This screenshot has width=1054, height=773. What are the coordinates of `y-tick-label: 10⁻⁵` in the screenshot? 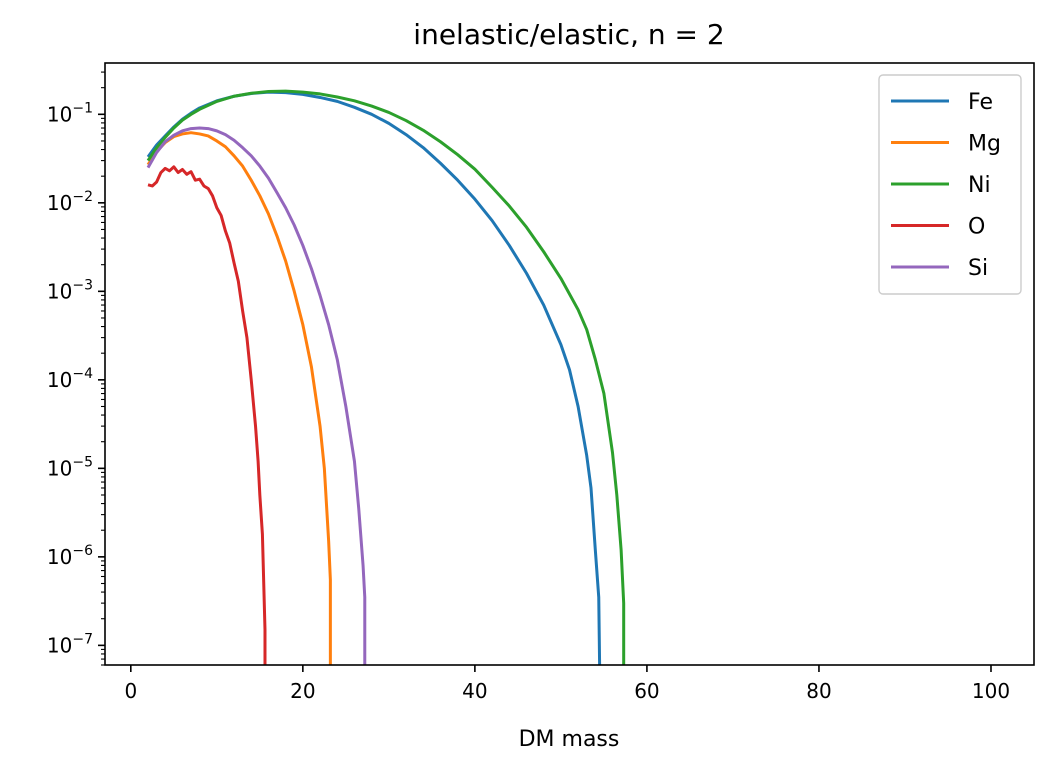 It's located at (70, 467).